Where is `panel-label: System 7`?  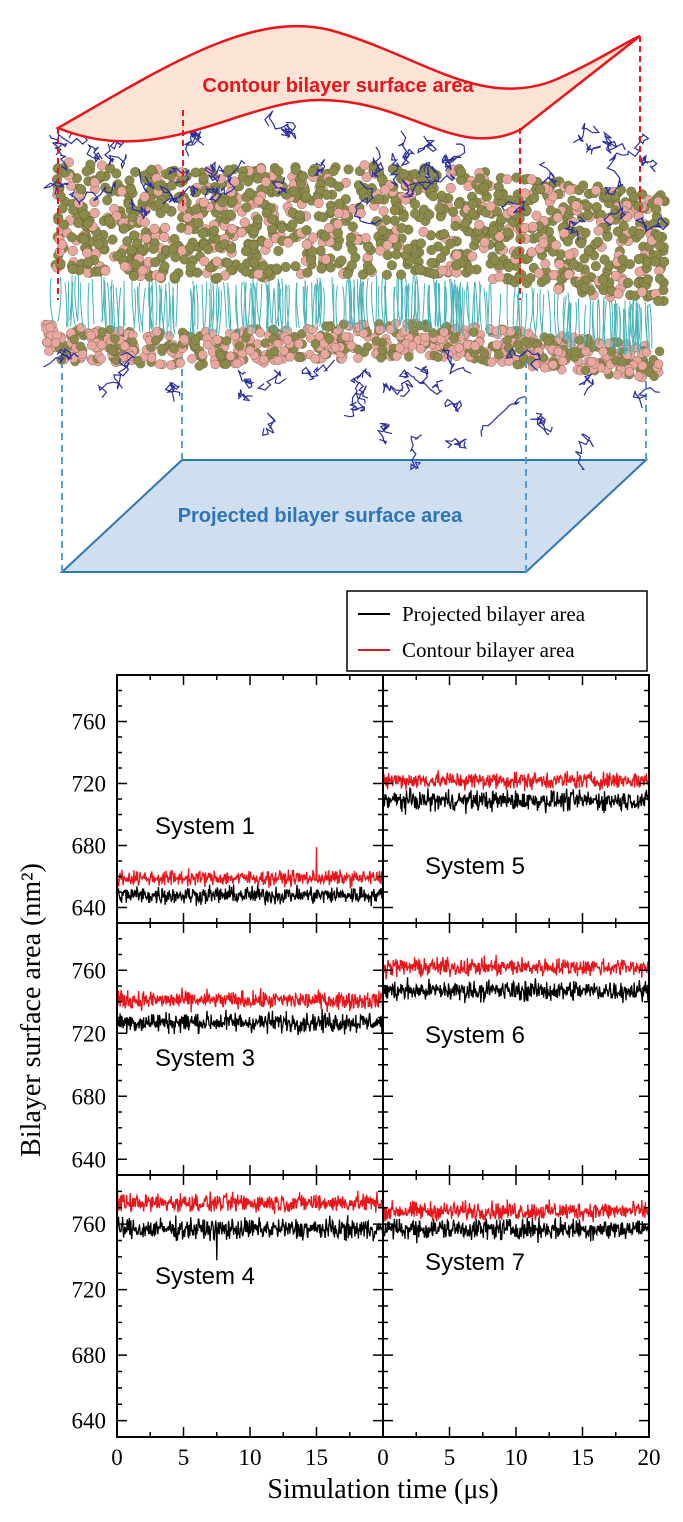 panel-label: System 7 is located at coordinates (475, 1262).